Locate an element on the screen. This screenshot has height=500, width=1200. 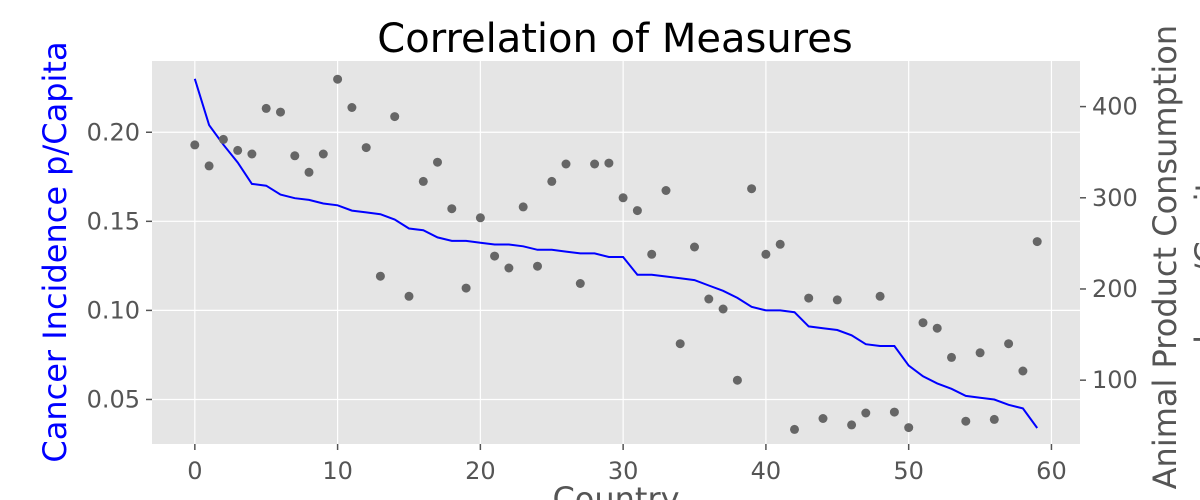
left-y-tick-label: 0.10 is located at coordinates (113, 310).